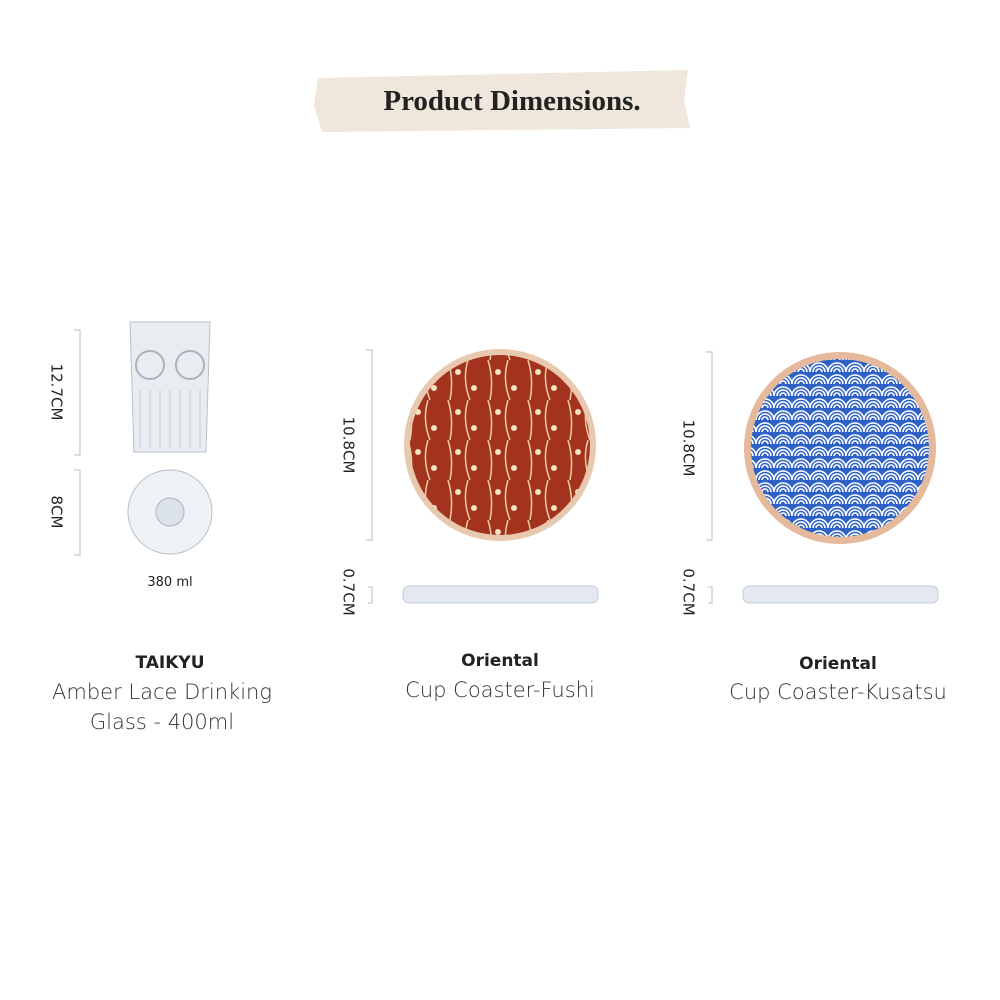 Image resolution: width=1000 pixels, height=1000 pixels. I want to click on title-banner, so click(502, 101).